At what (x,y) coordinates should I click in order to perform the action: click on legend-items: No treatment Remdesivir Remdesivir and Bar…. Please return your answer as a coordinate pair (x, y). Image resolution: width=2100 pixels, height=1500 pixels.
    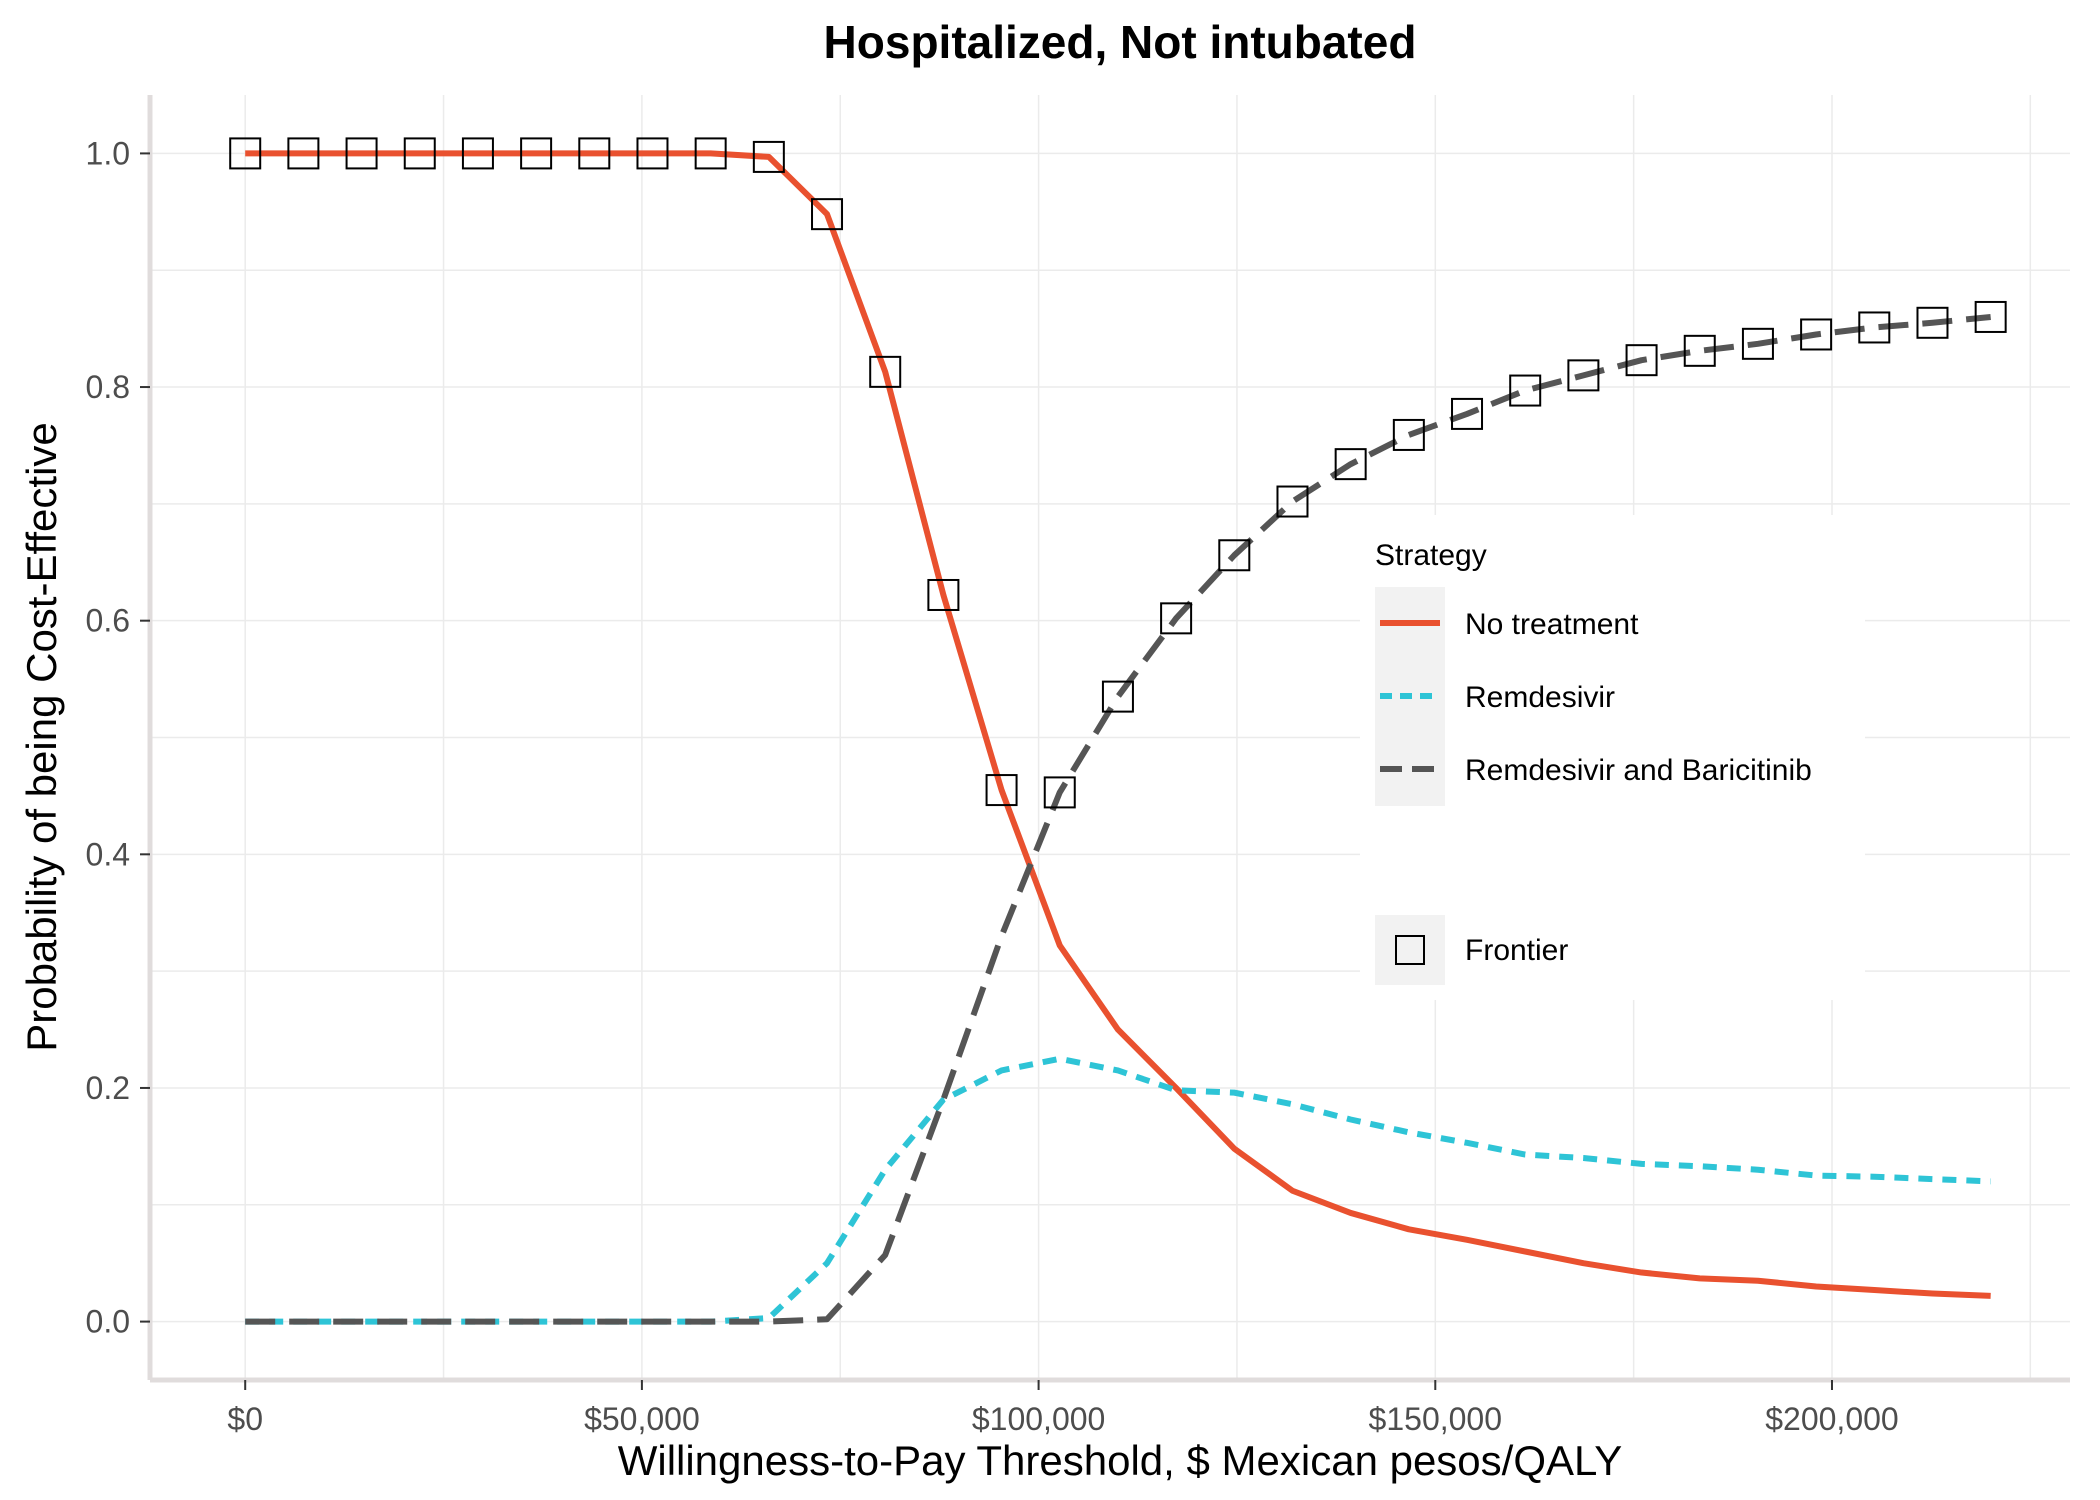
    Looking at the image, I should click on (1593, 696).